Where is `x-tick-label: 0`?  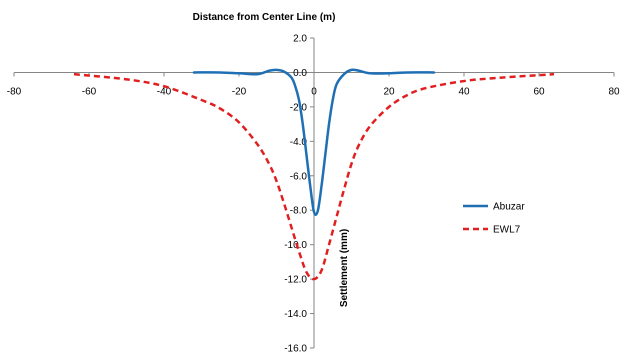 x-tick-label: 0 is located at coordinates (314, 91).